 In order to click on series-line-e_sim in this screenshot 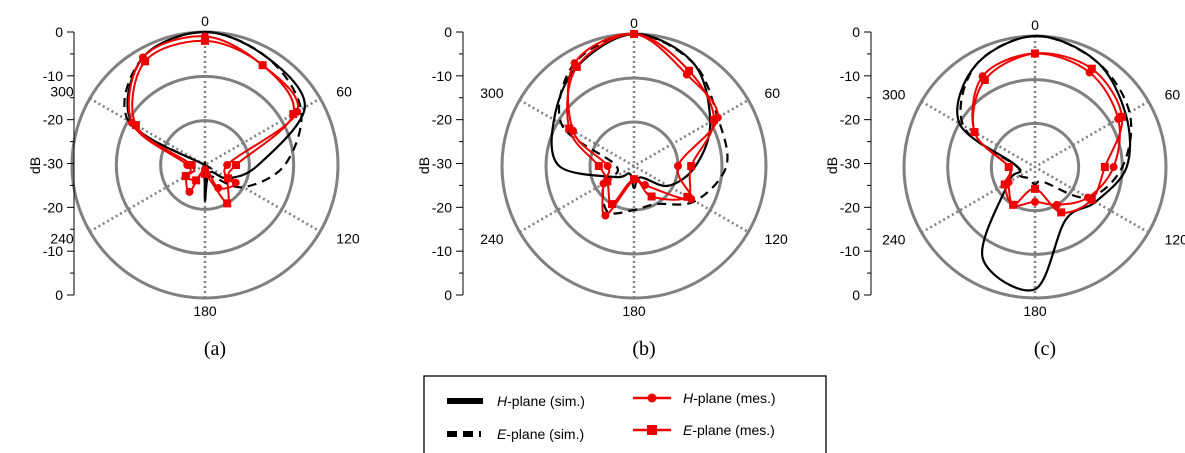, I will do `click(213, 109)`.